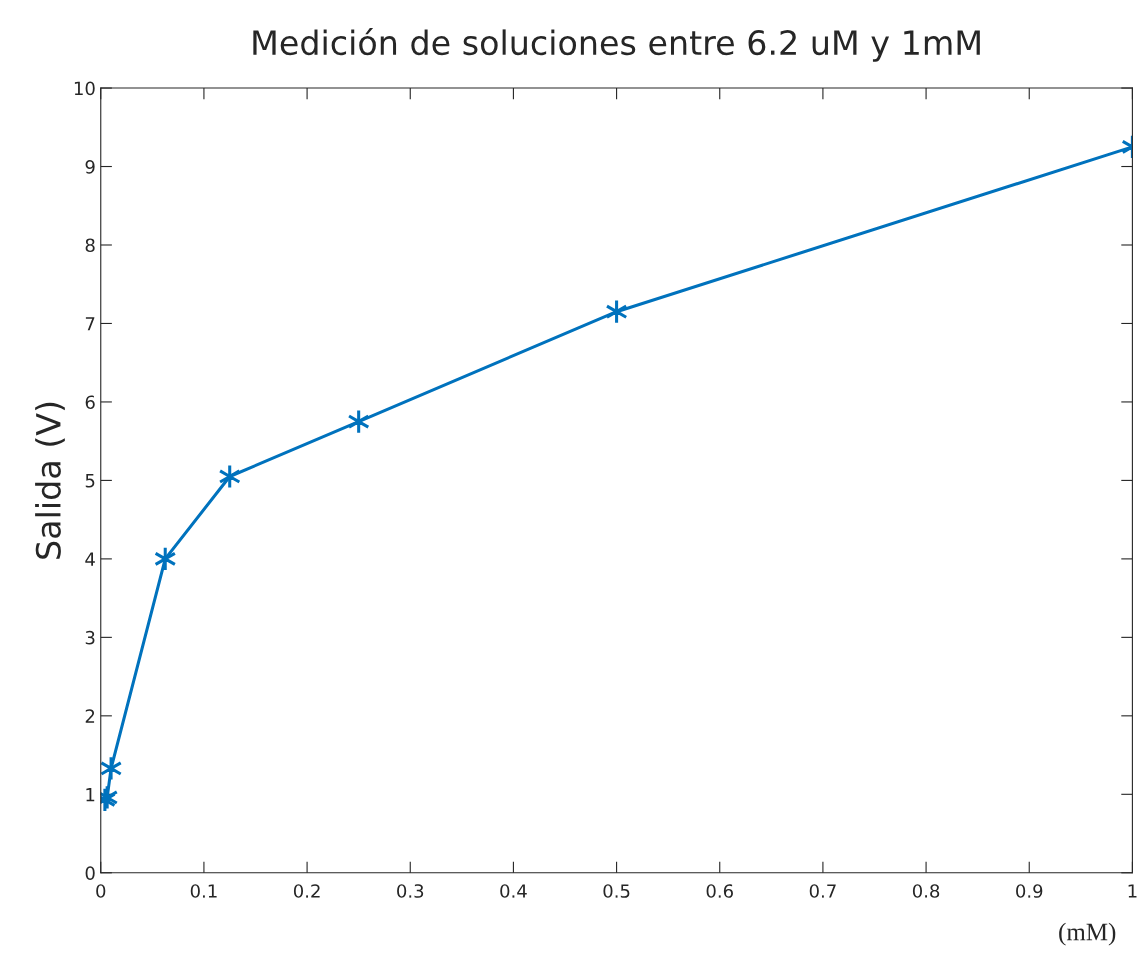 The width and height of the screenshot is (1145, 957). What do you see at coordinates (84, 88) in the screenshot?
I see `y-tick-label: 10` at bounding box center [84, 88].